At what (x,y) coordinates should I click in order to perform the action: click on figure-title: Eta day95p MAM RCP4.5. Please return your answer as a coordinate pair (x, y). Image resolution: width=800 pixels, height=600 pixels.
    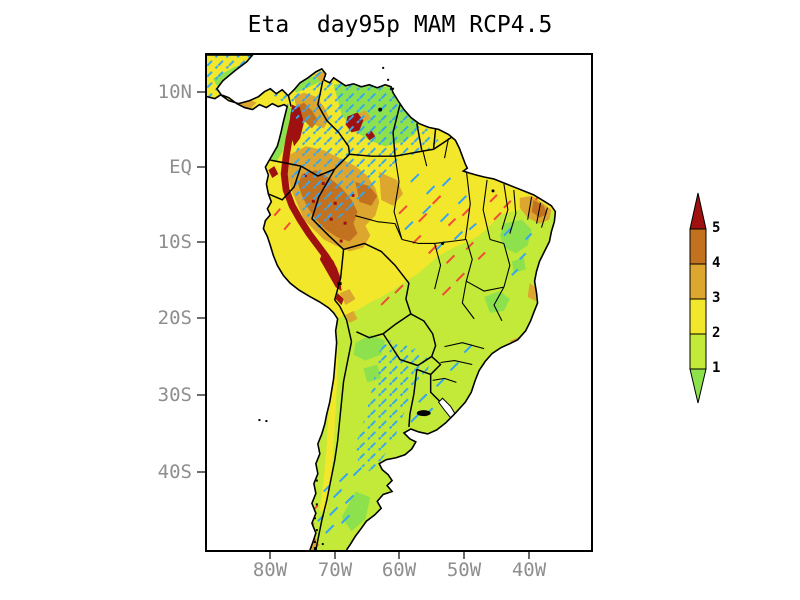
    Looking at the image, I should click on (400, 25).